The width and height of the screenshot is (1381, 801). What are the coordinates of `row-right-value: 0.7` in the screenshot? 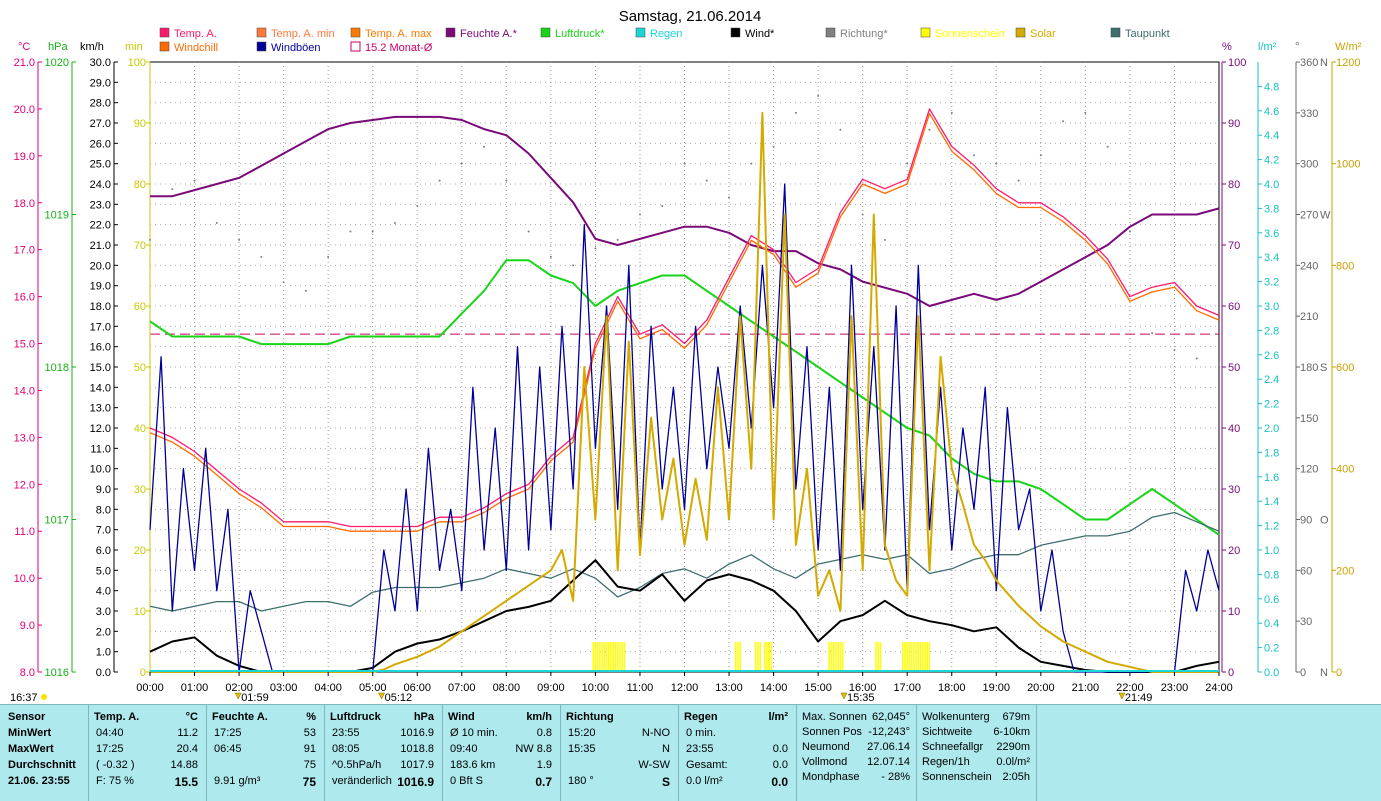 It's located at (543, 782).